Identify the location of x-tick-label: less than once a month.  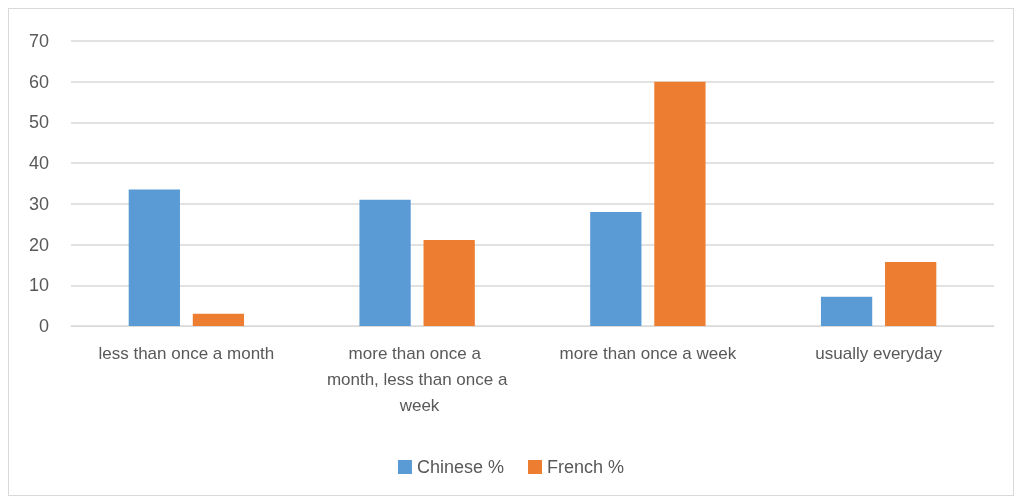
(186, 353).